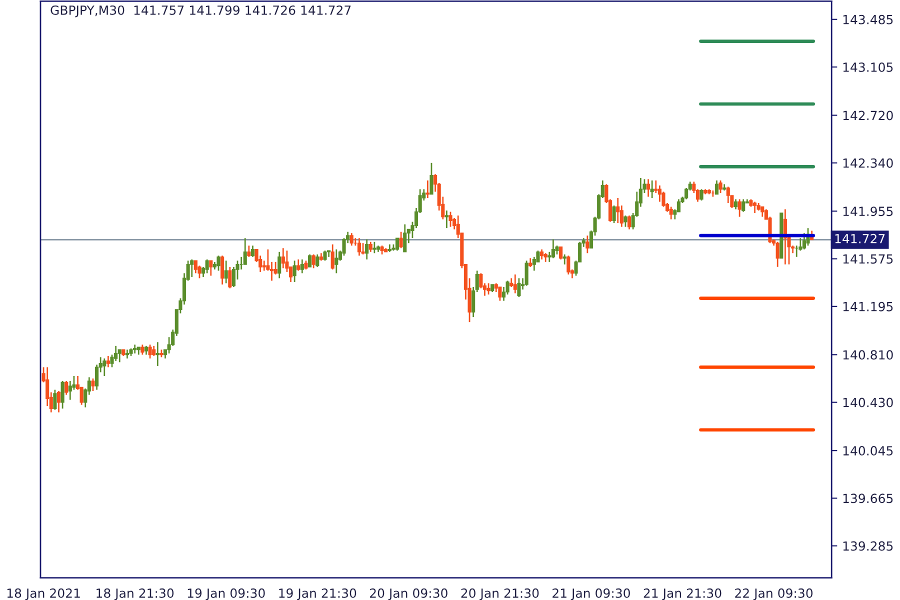 This screenshot has height=600, width=900. Describe the element at coordinates (868, 115) in the screenshot. I see `y-tick-label: 142.720` at that location.